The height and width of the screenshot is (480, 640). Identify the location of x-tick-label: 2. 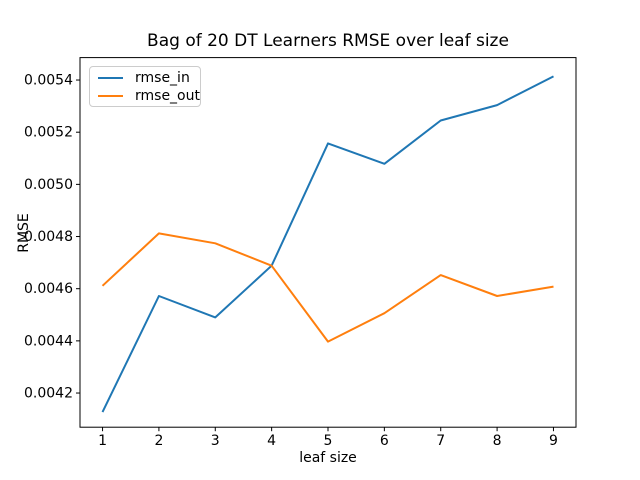
(158, 441).